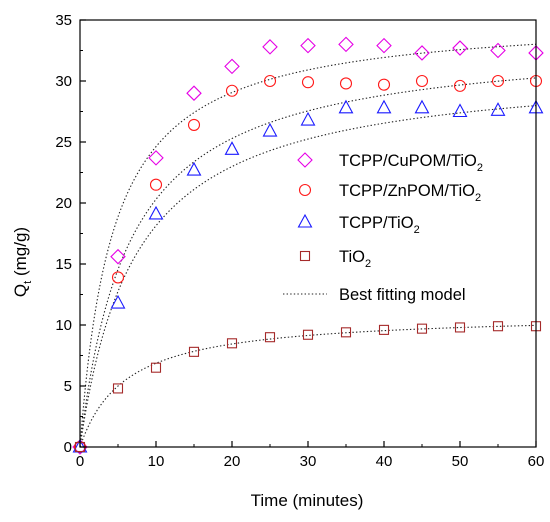  What do you see at coordinates (63, 20) in the screenshot?
I see `y-tick-label: 35` at bounding box center [63, 20].